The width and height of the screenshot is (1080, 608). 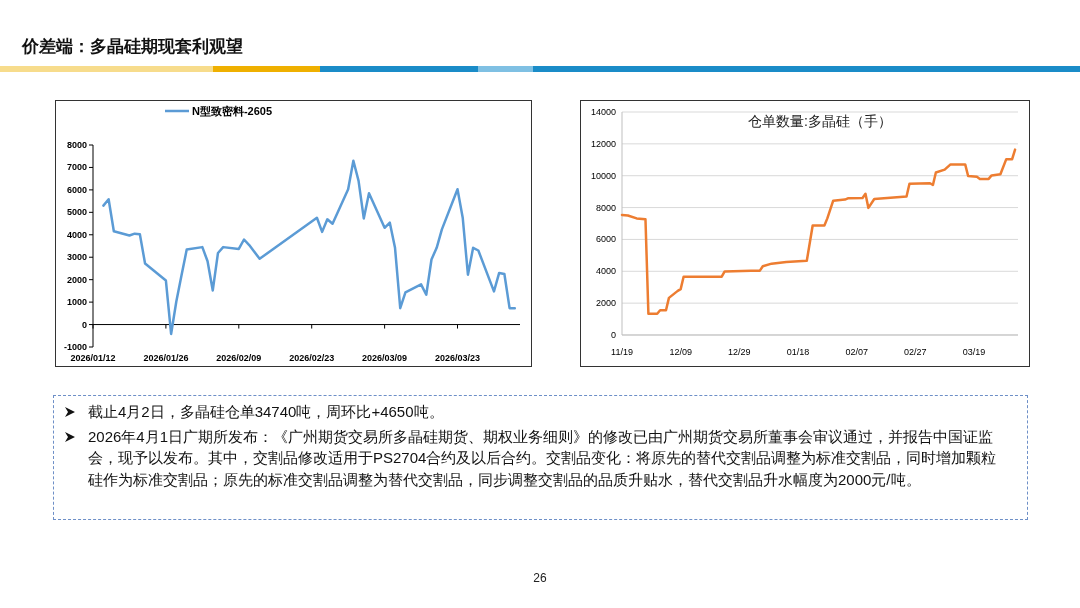 What do you see at coordinates (603, 112) in the screenshot?
I see `y-tick-label: 14000` at bounding box center [603, 112].